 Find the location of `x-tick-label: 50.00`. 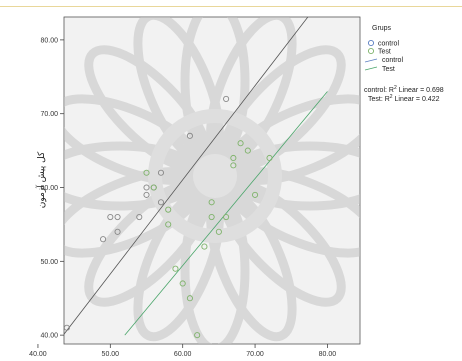

x-tick-label: 50.00 is located at coordinates (111, 354).